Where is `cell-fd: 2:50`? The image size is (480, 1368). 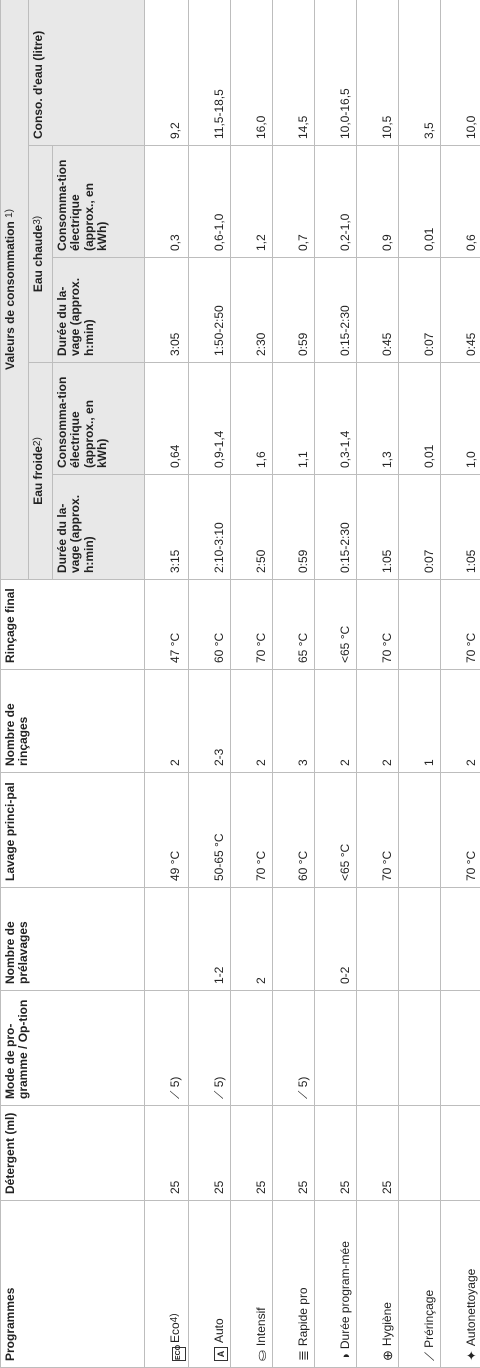 cell-fd: 2:50 is located at coordinates (251, 527).